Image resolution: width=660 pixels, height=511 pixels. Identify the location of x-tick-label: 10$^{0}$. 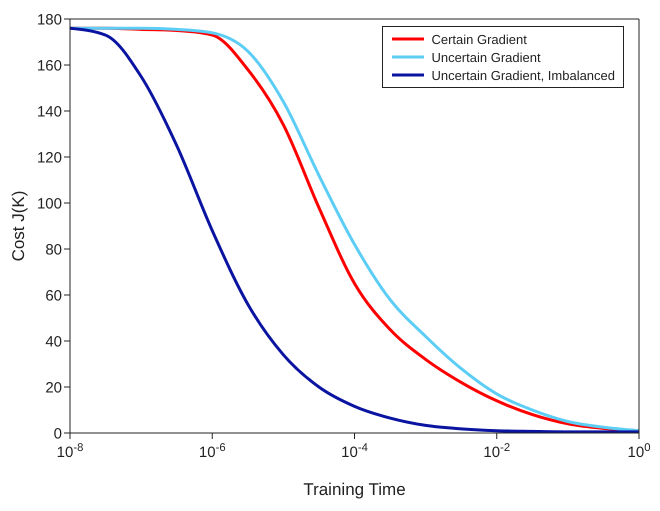
(639, 451).